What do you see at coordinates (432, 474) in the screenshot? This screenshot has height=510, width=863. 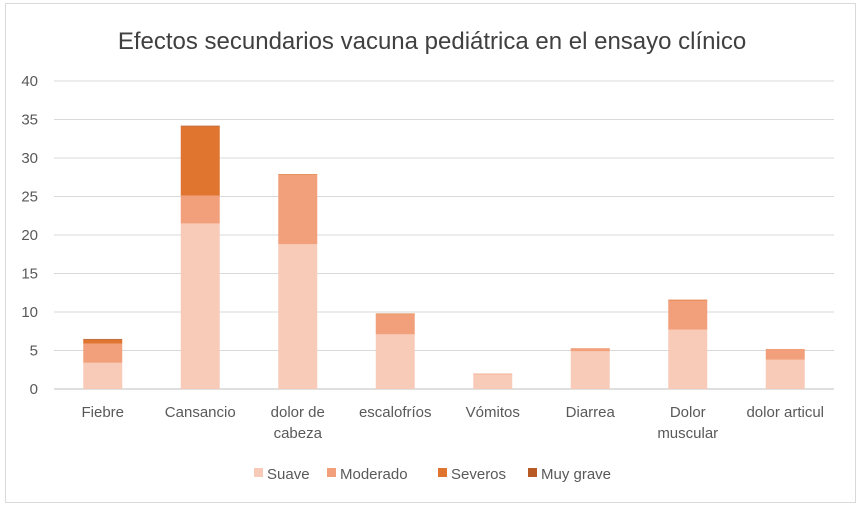 I see `legend: Suave Moderado Severos Muy grave` at bounding box center [432, 474].